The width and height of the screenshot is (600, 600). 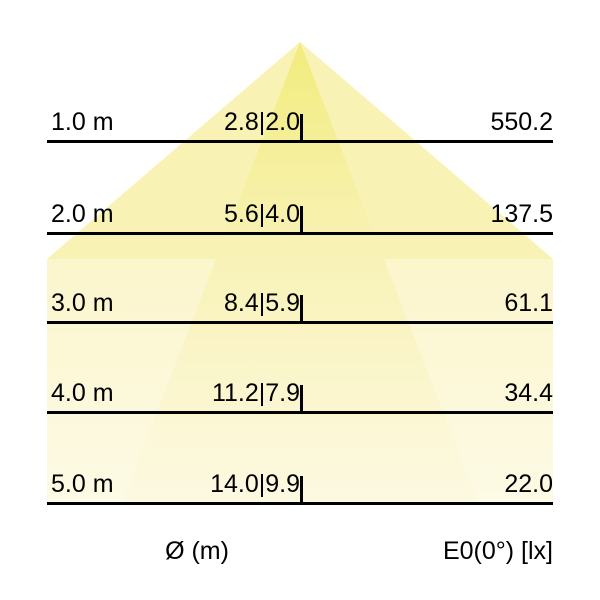 What do you see at coordinates (197, 551) in the screenshot?
I see `diameter-axis-label: Ø (m)` at bounding box center [197, 551].